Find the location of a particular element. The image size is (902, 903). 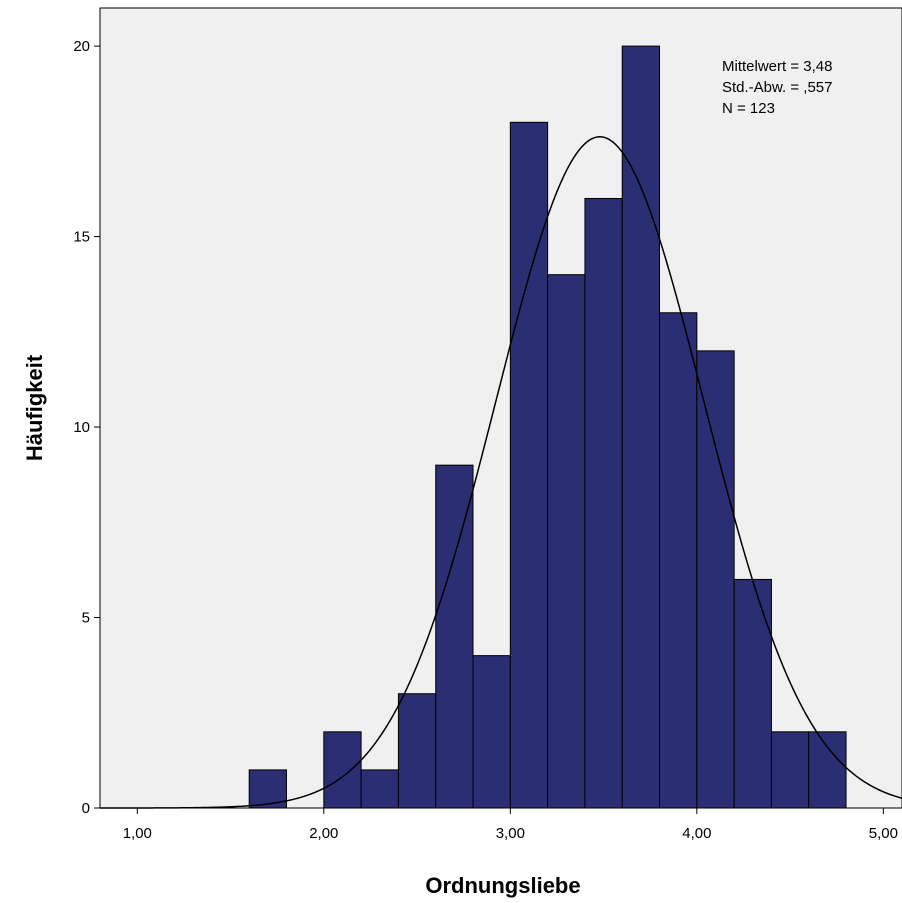

x-tick-label: 2,00 is located at coordinates (323, 833).